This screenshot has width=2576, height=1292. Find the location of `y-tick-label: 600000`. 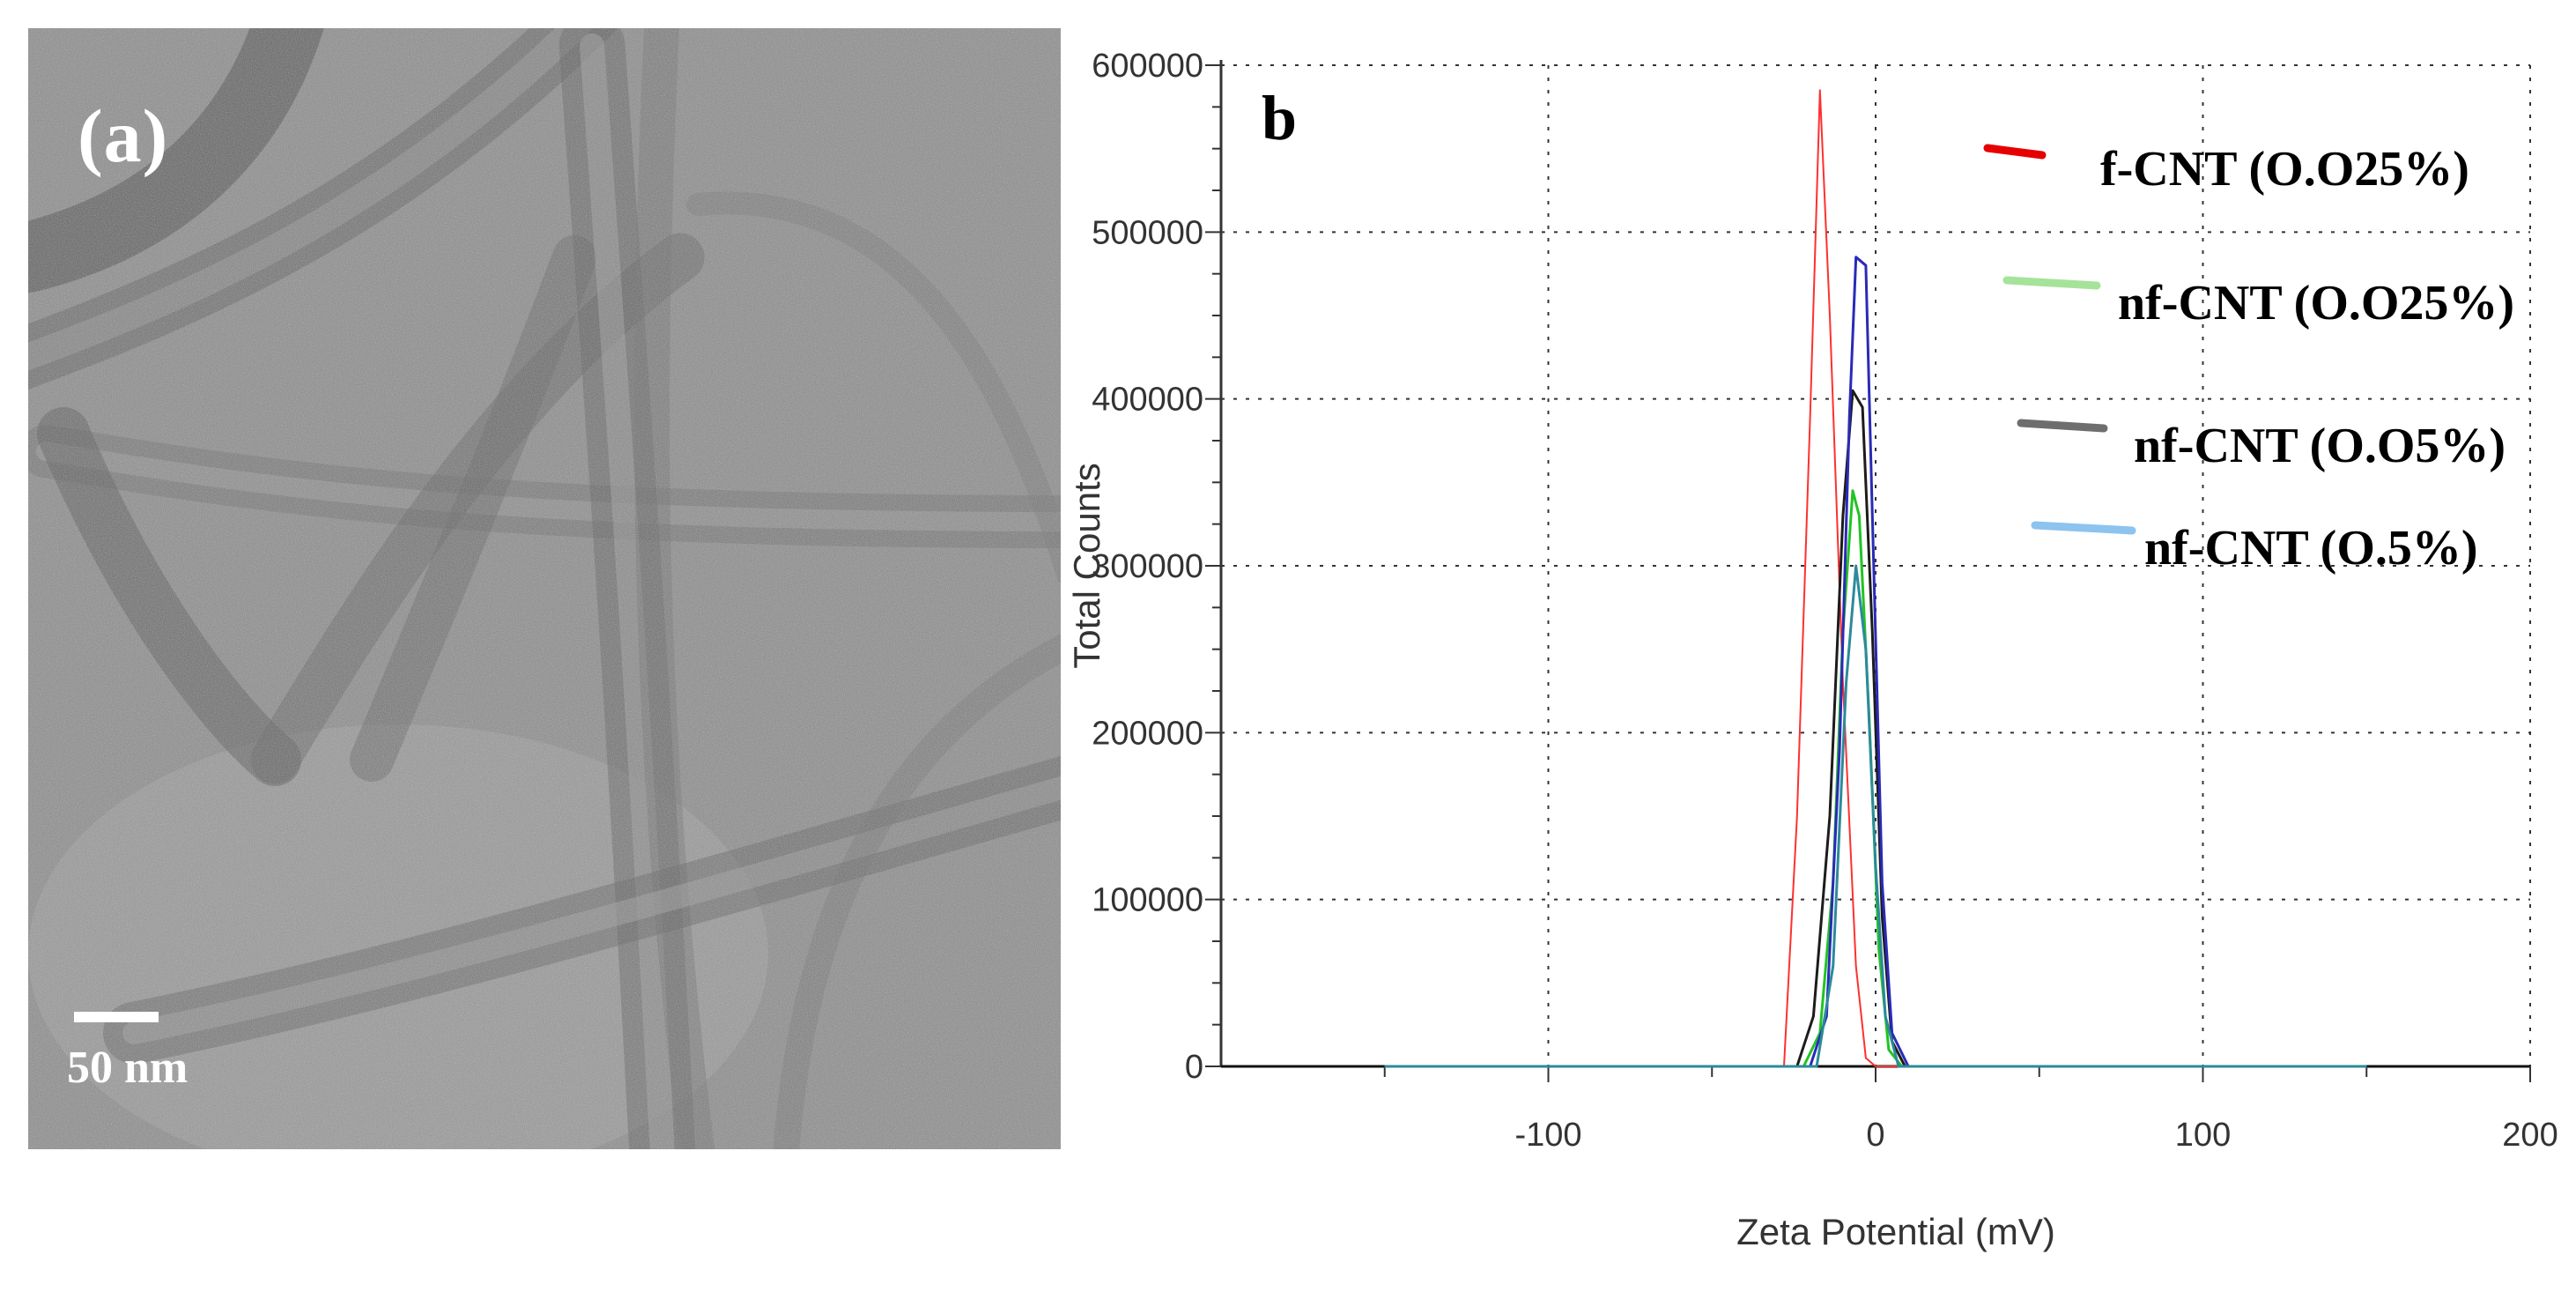

y-tick-label: 600000 is located at coordinates (1147, 66).